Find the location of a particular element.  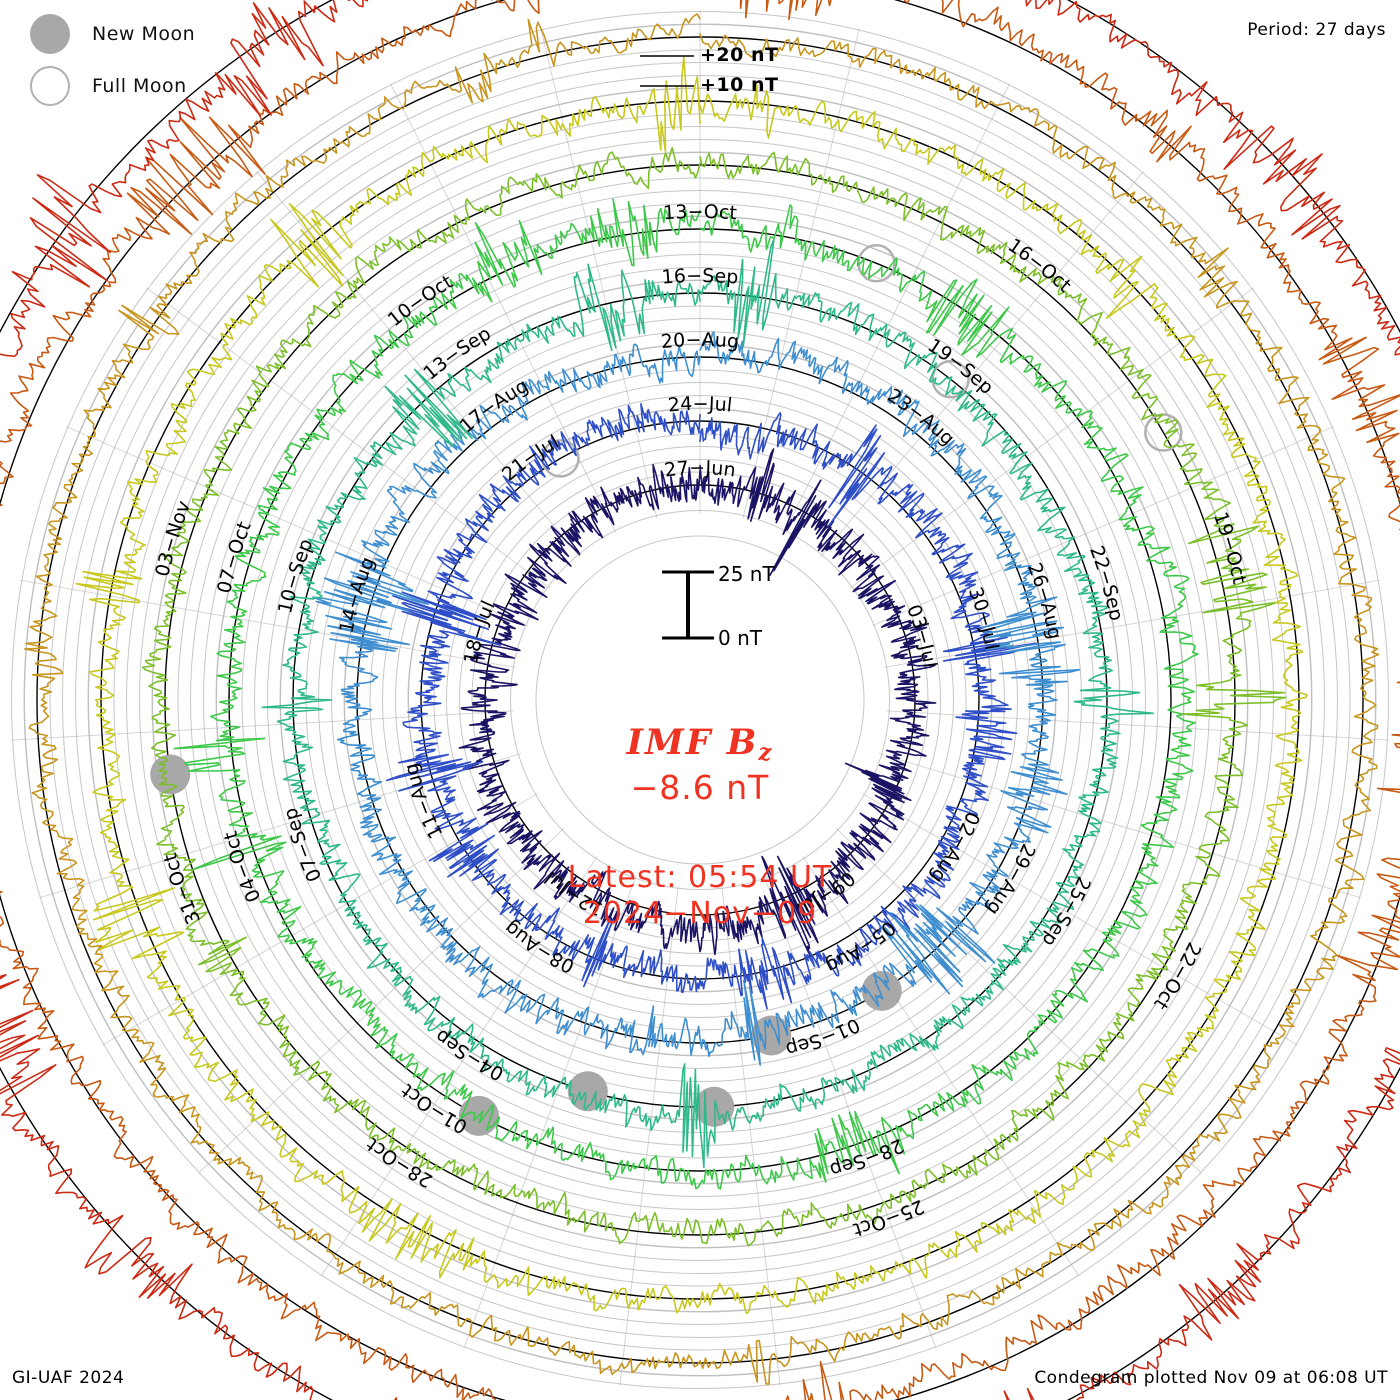

legend-label-new-moon: New Moon is located at coordinates (144, 34).